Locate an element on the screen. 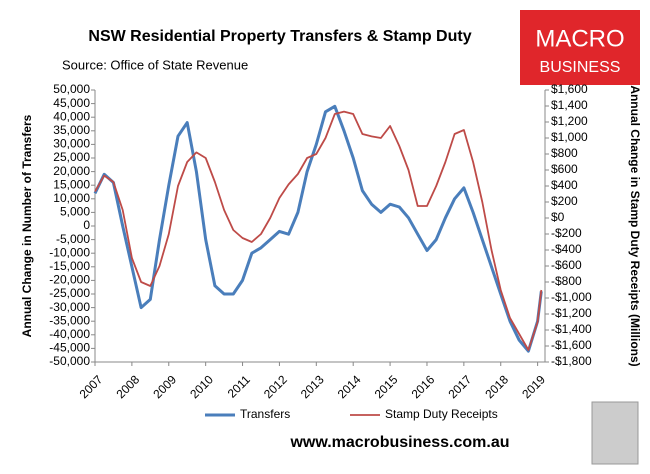  y2-tick-label: $1,000 is located at coordinates (569, 137).